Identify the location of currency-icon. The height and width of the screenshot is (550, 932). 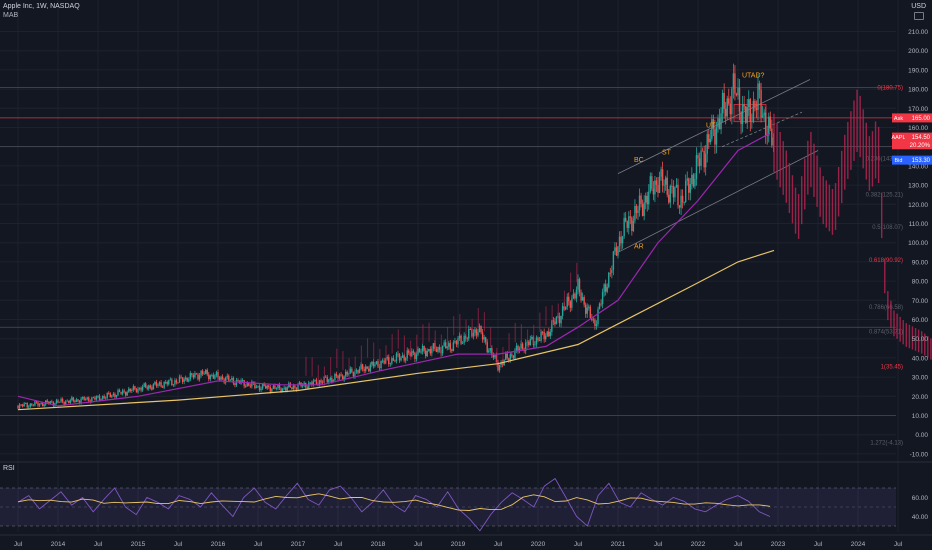
(919, 16).